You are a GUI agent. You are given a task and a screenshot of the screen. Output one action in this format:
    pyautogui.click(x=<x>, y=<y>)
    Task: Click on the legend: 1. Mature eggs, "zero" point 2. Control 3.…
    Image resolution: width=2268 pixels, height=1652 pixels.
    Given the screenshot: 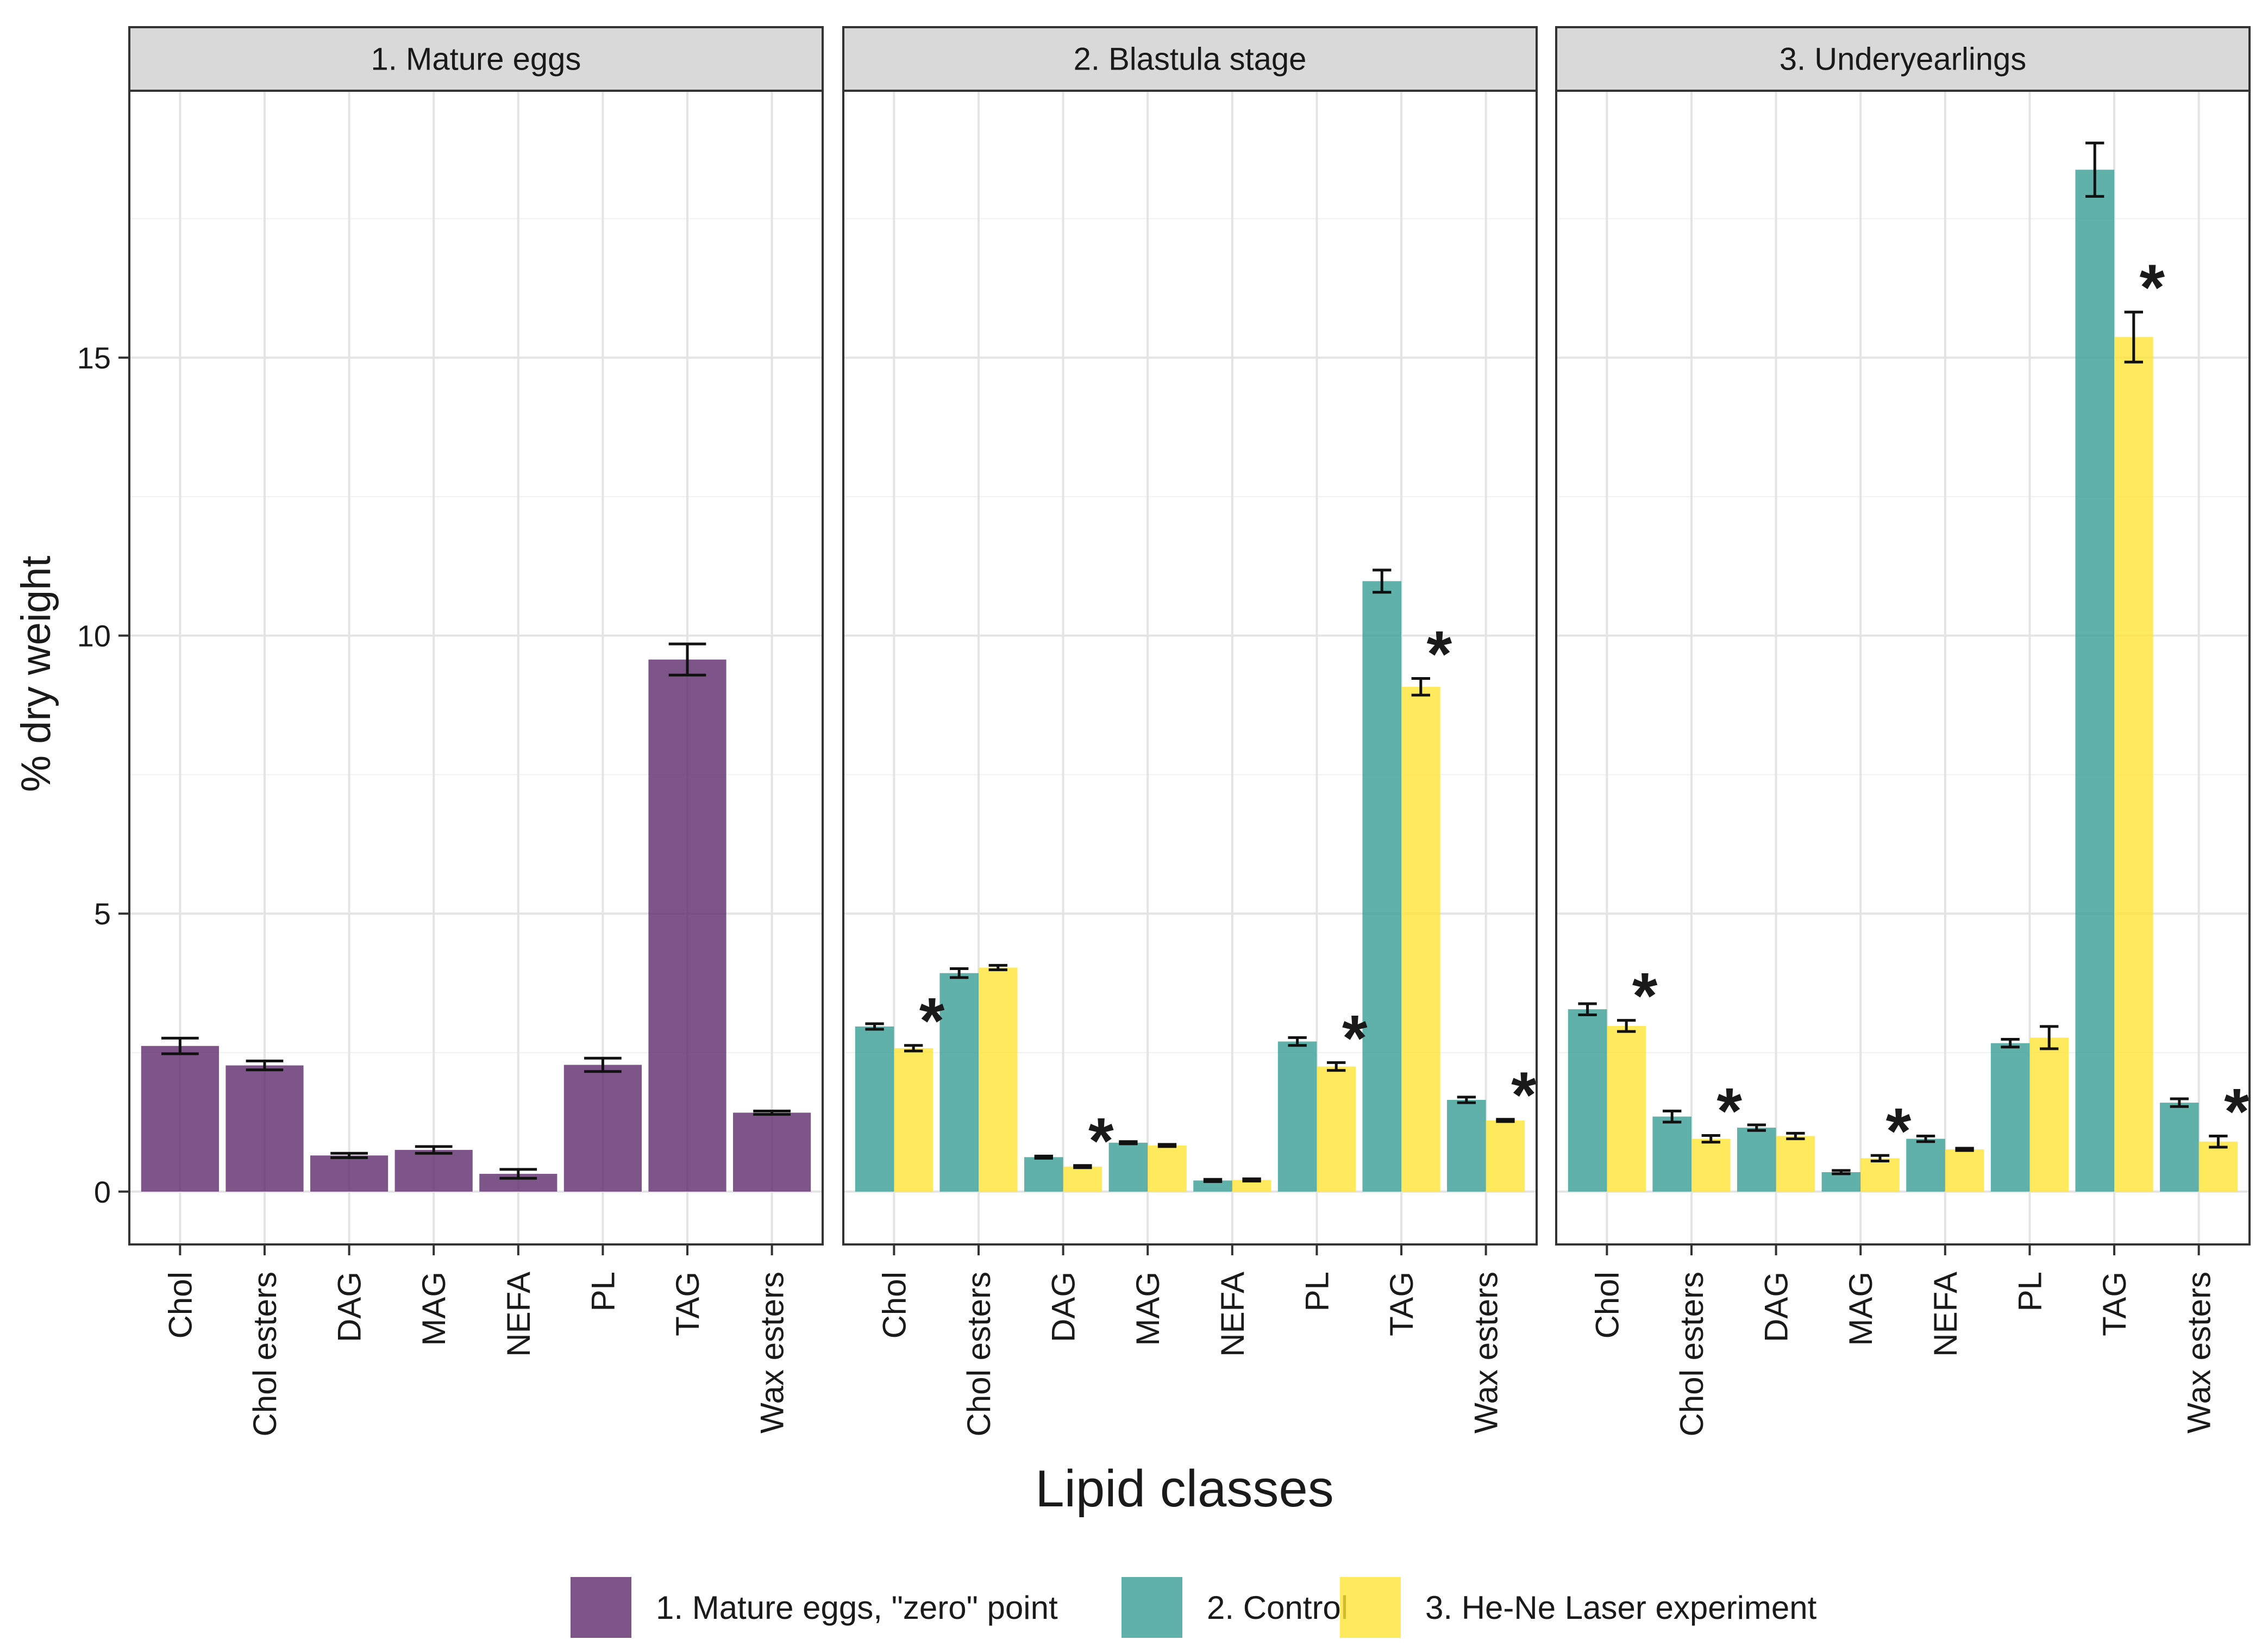 What is the action you would take?
    pyautogui.click(x=1194, y=1607)
    